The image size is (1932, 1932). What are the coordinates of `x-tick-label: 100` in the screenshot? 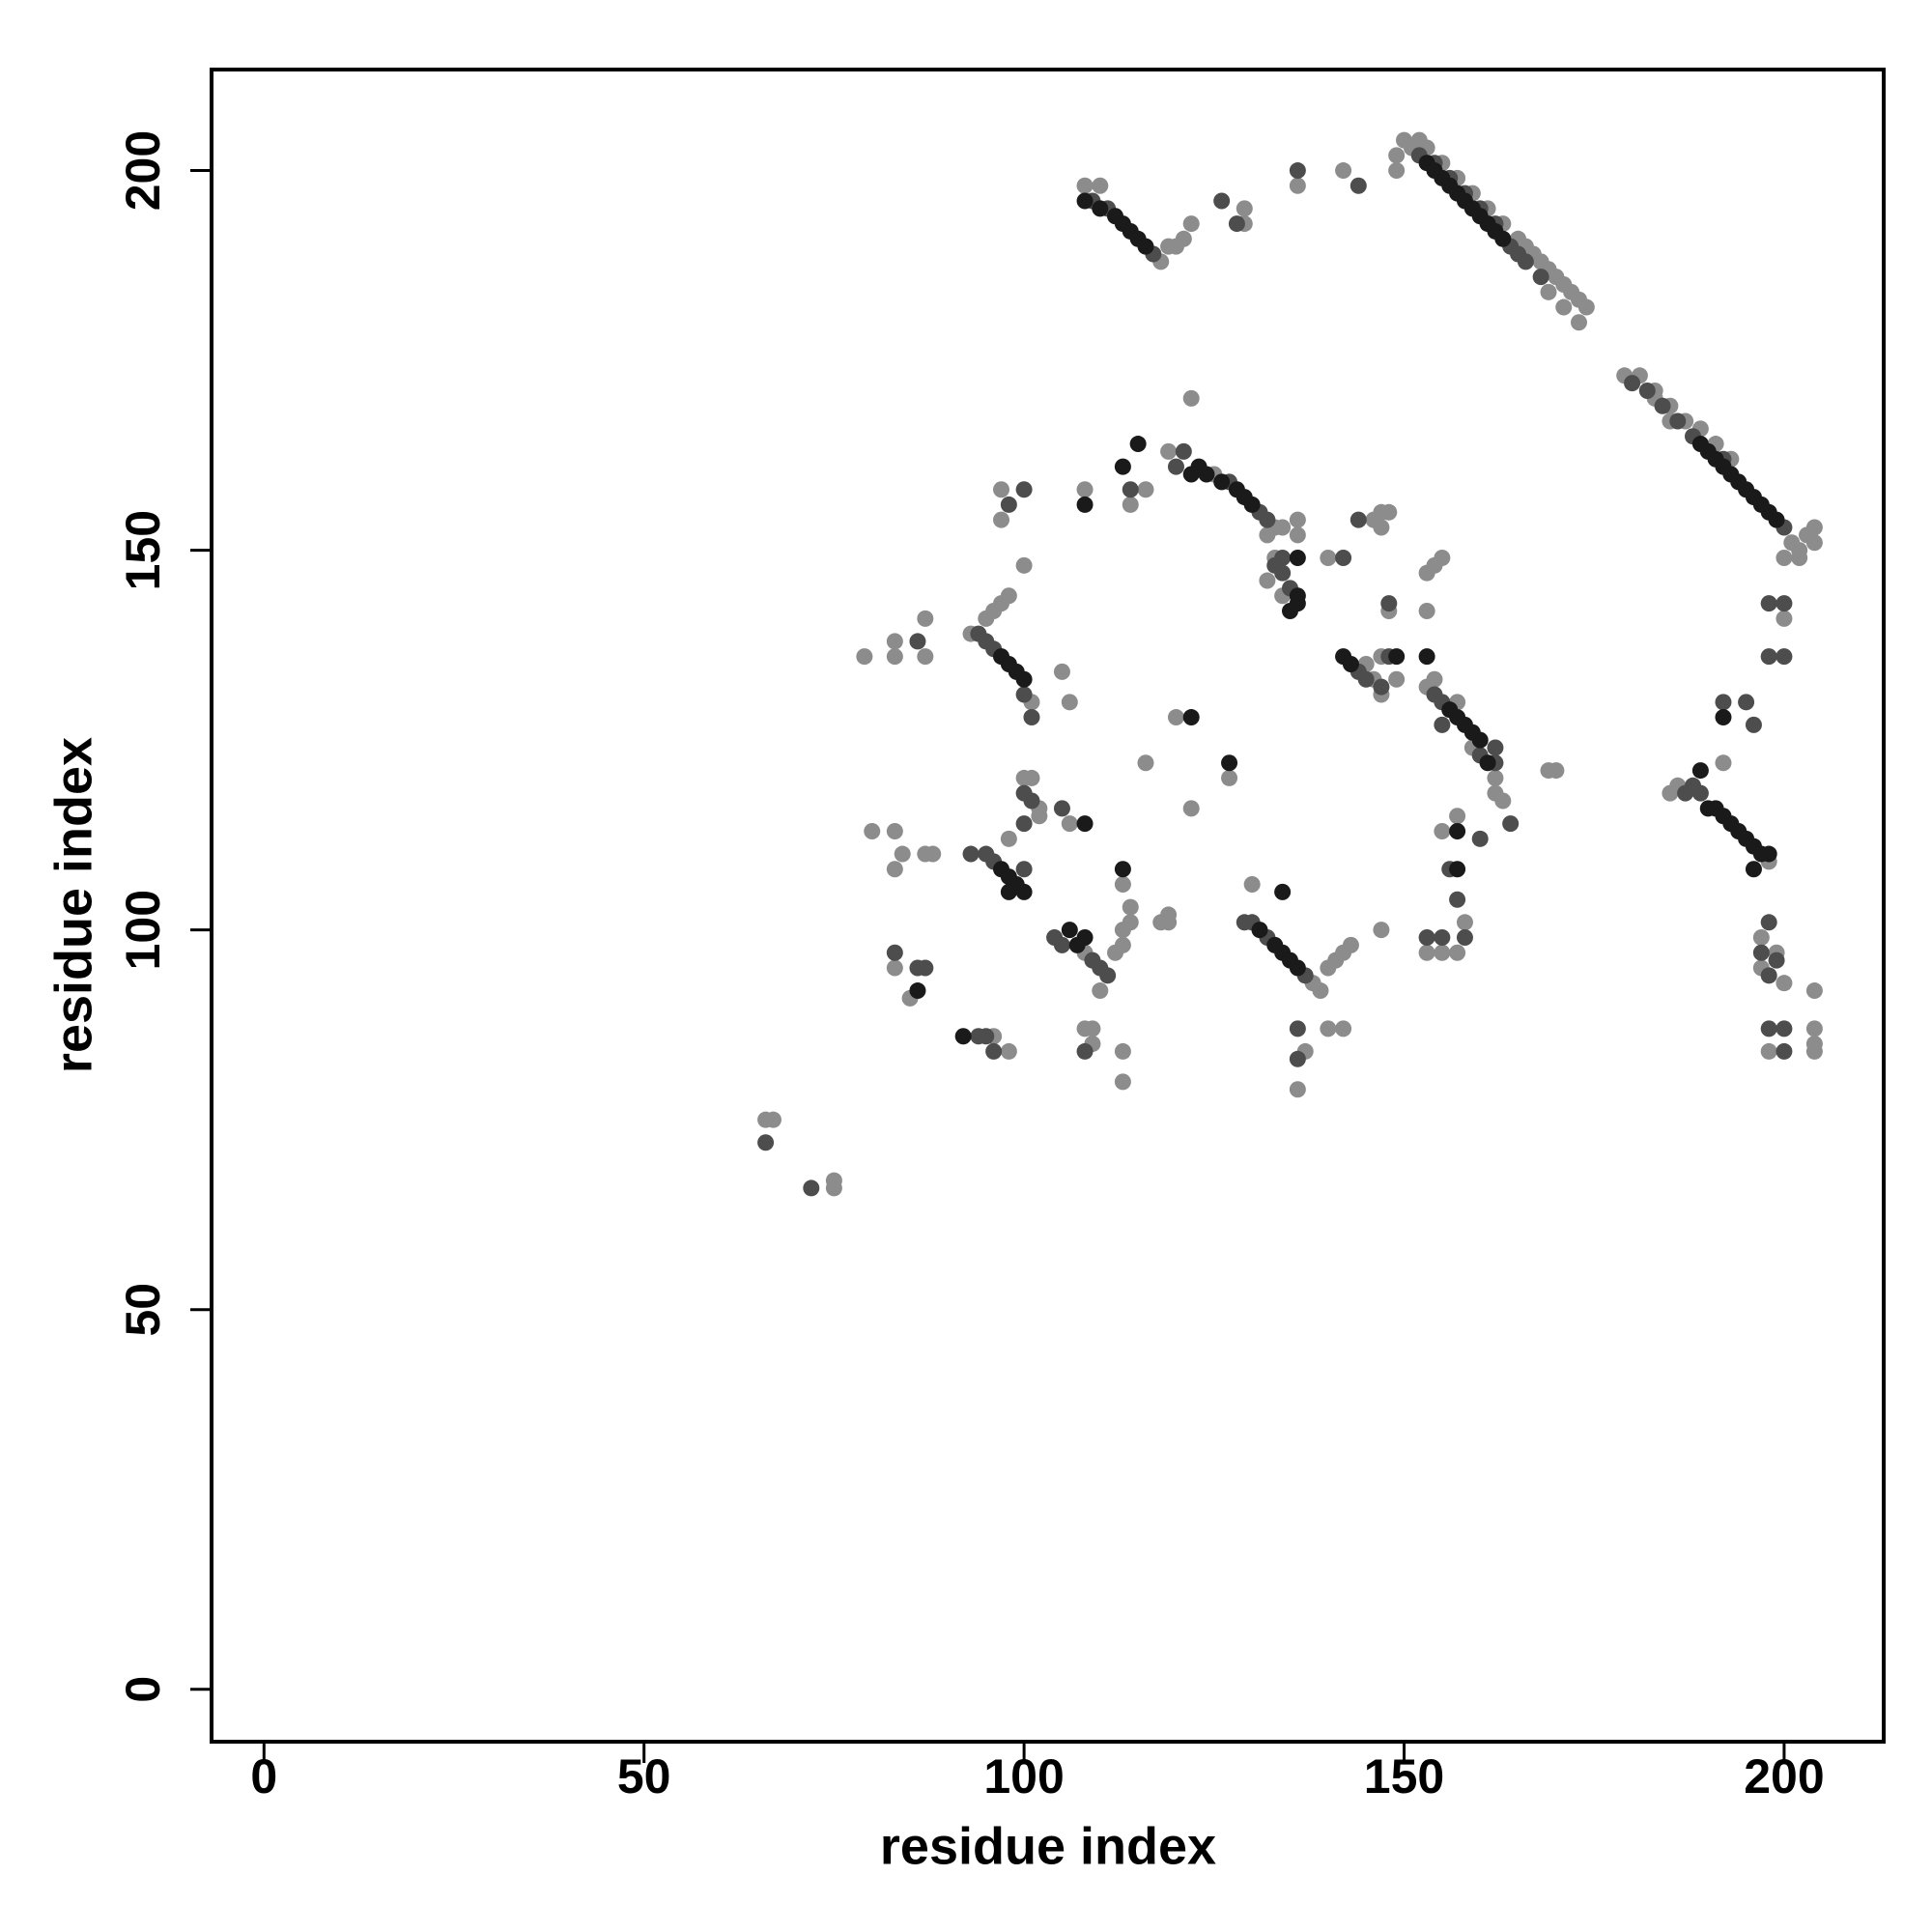 It's located at (1024, 1776).